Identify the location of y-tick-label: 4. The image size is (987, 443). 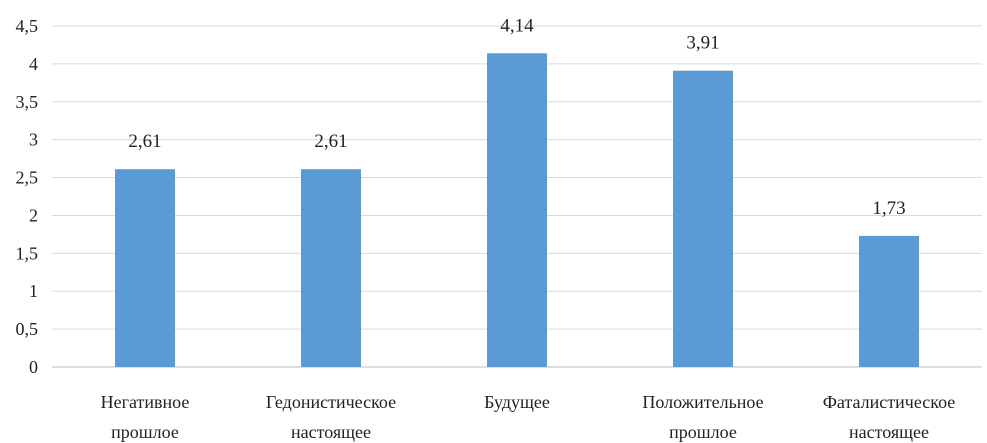
(33, 64).